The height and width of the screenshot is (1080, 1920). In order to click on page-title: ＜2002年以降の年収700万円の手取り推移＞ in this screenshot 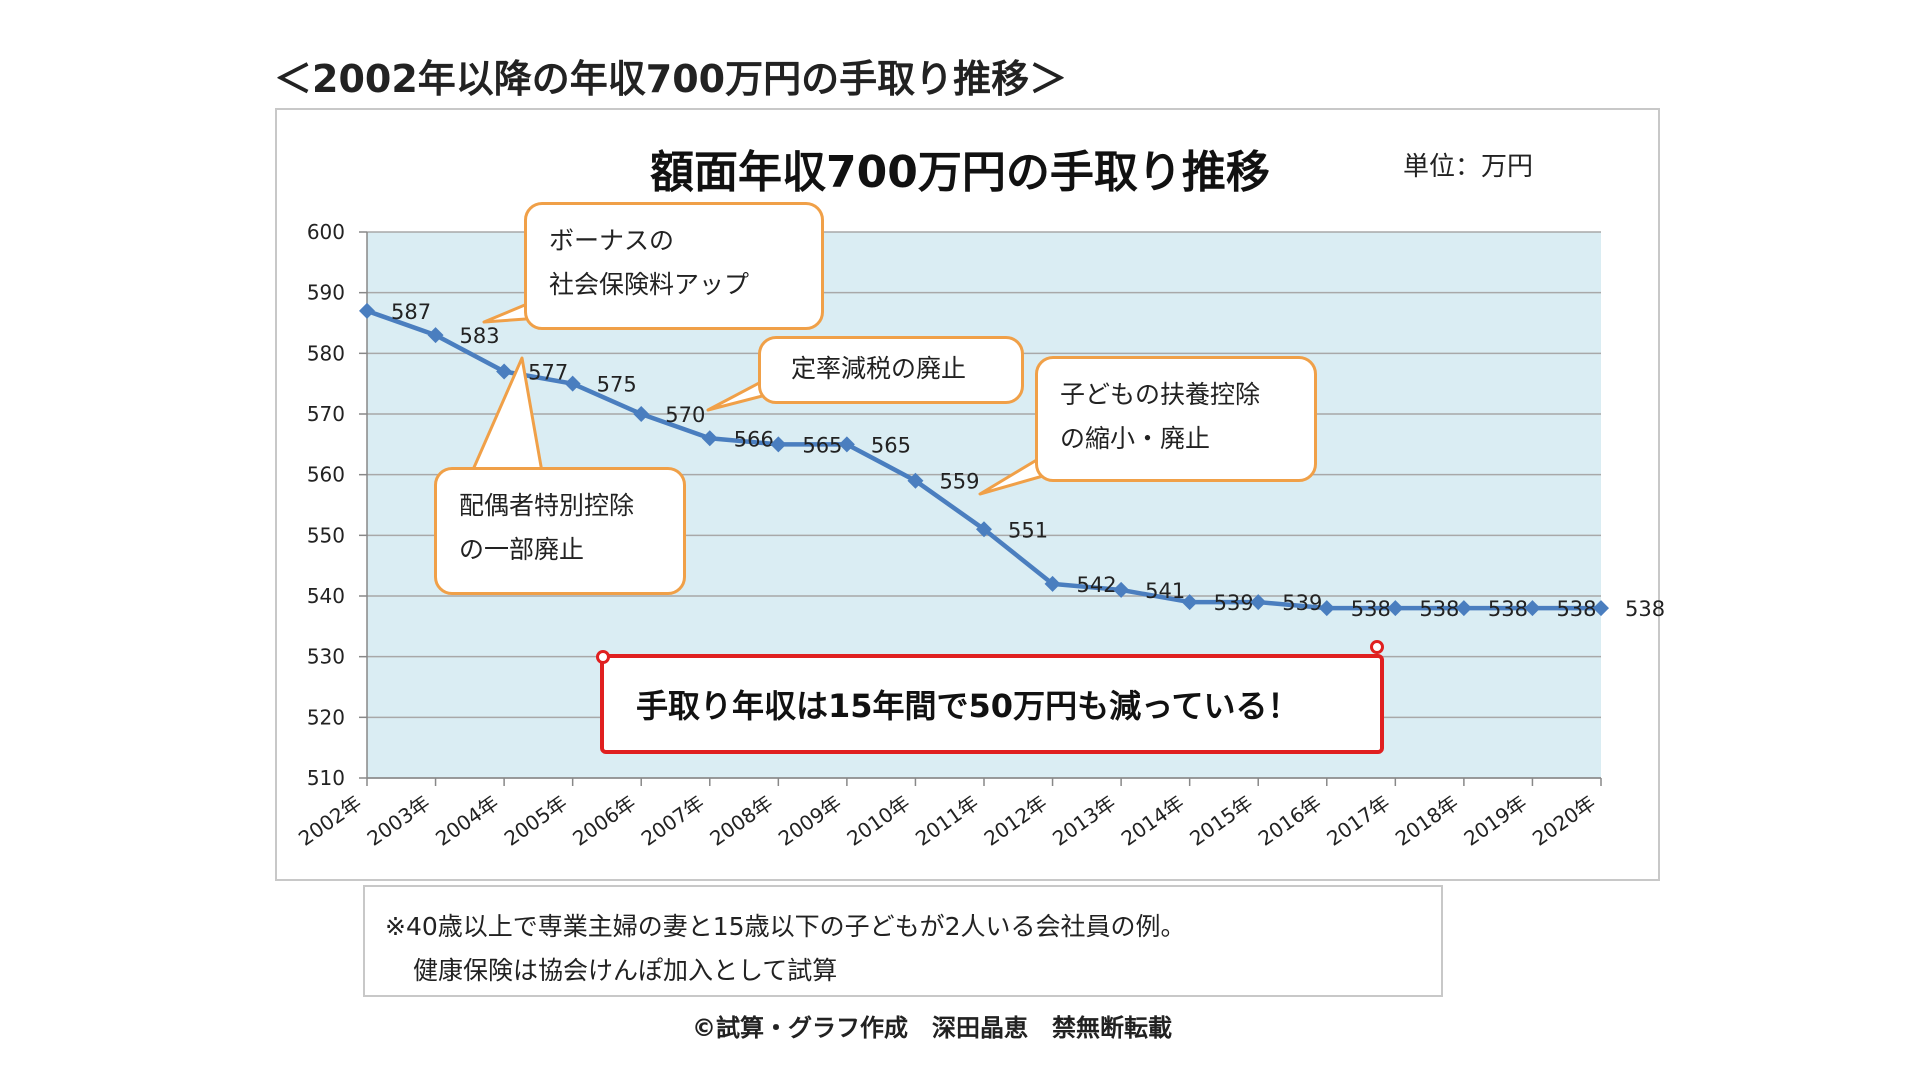, I will do `click(671, 79)`.